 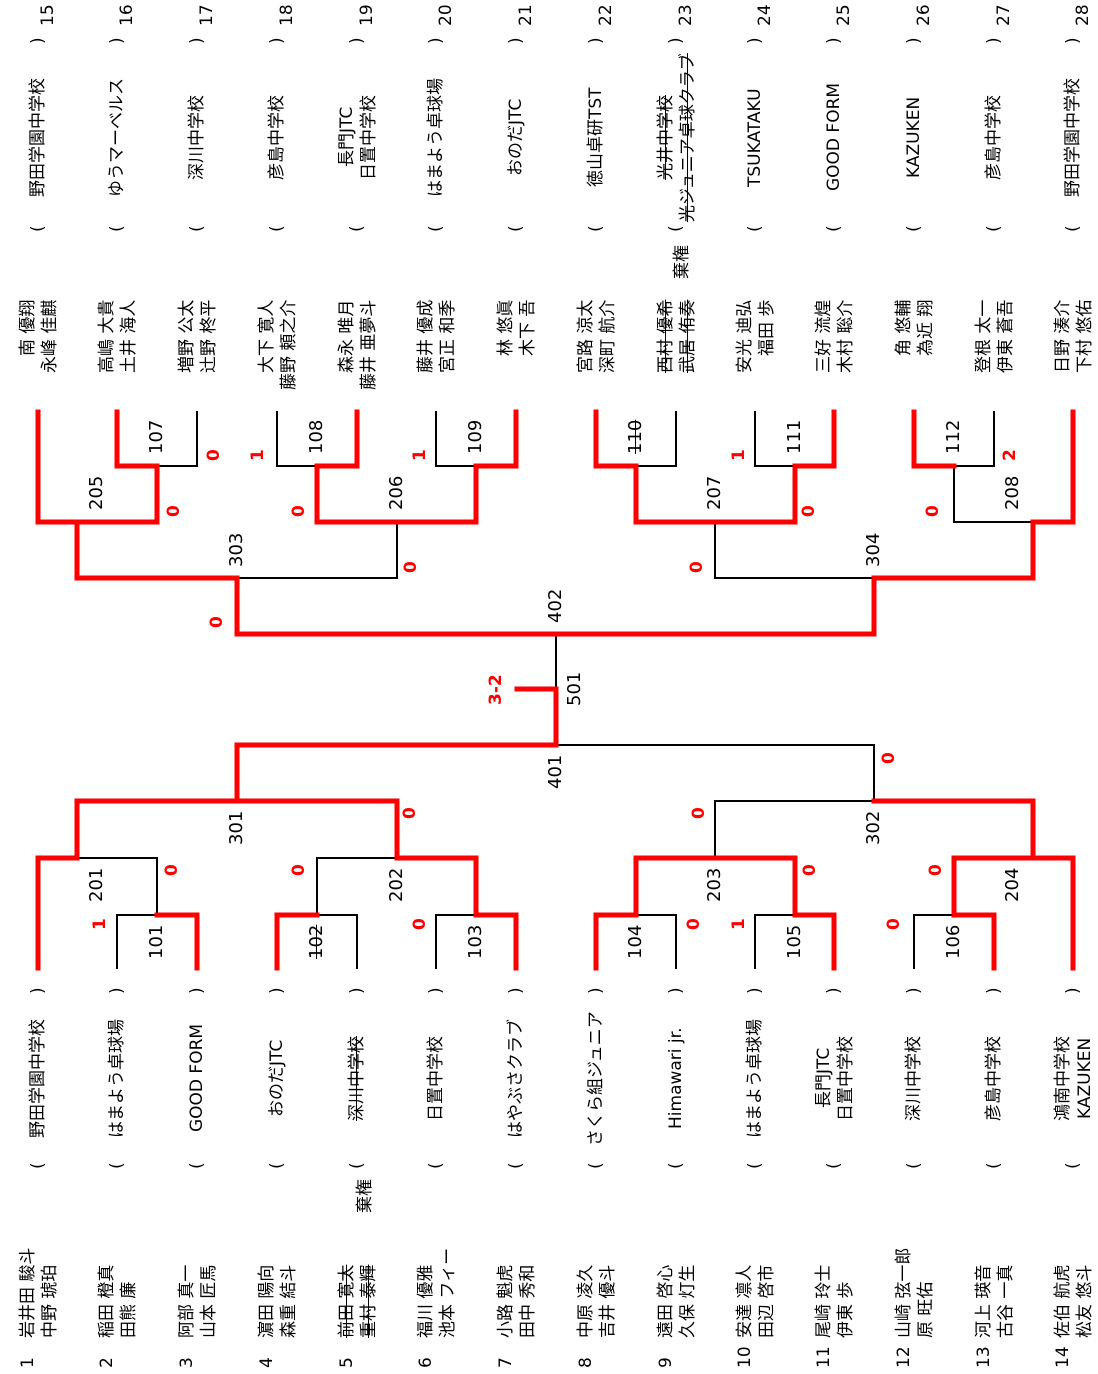 I want to click on seed-number: 1, so click(x=28, y=1362).